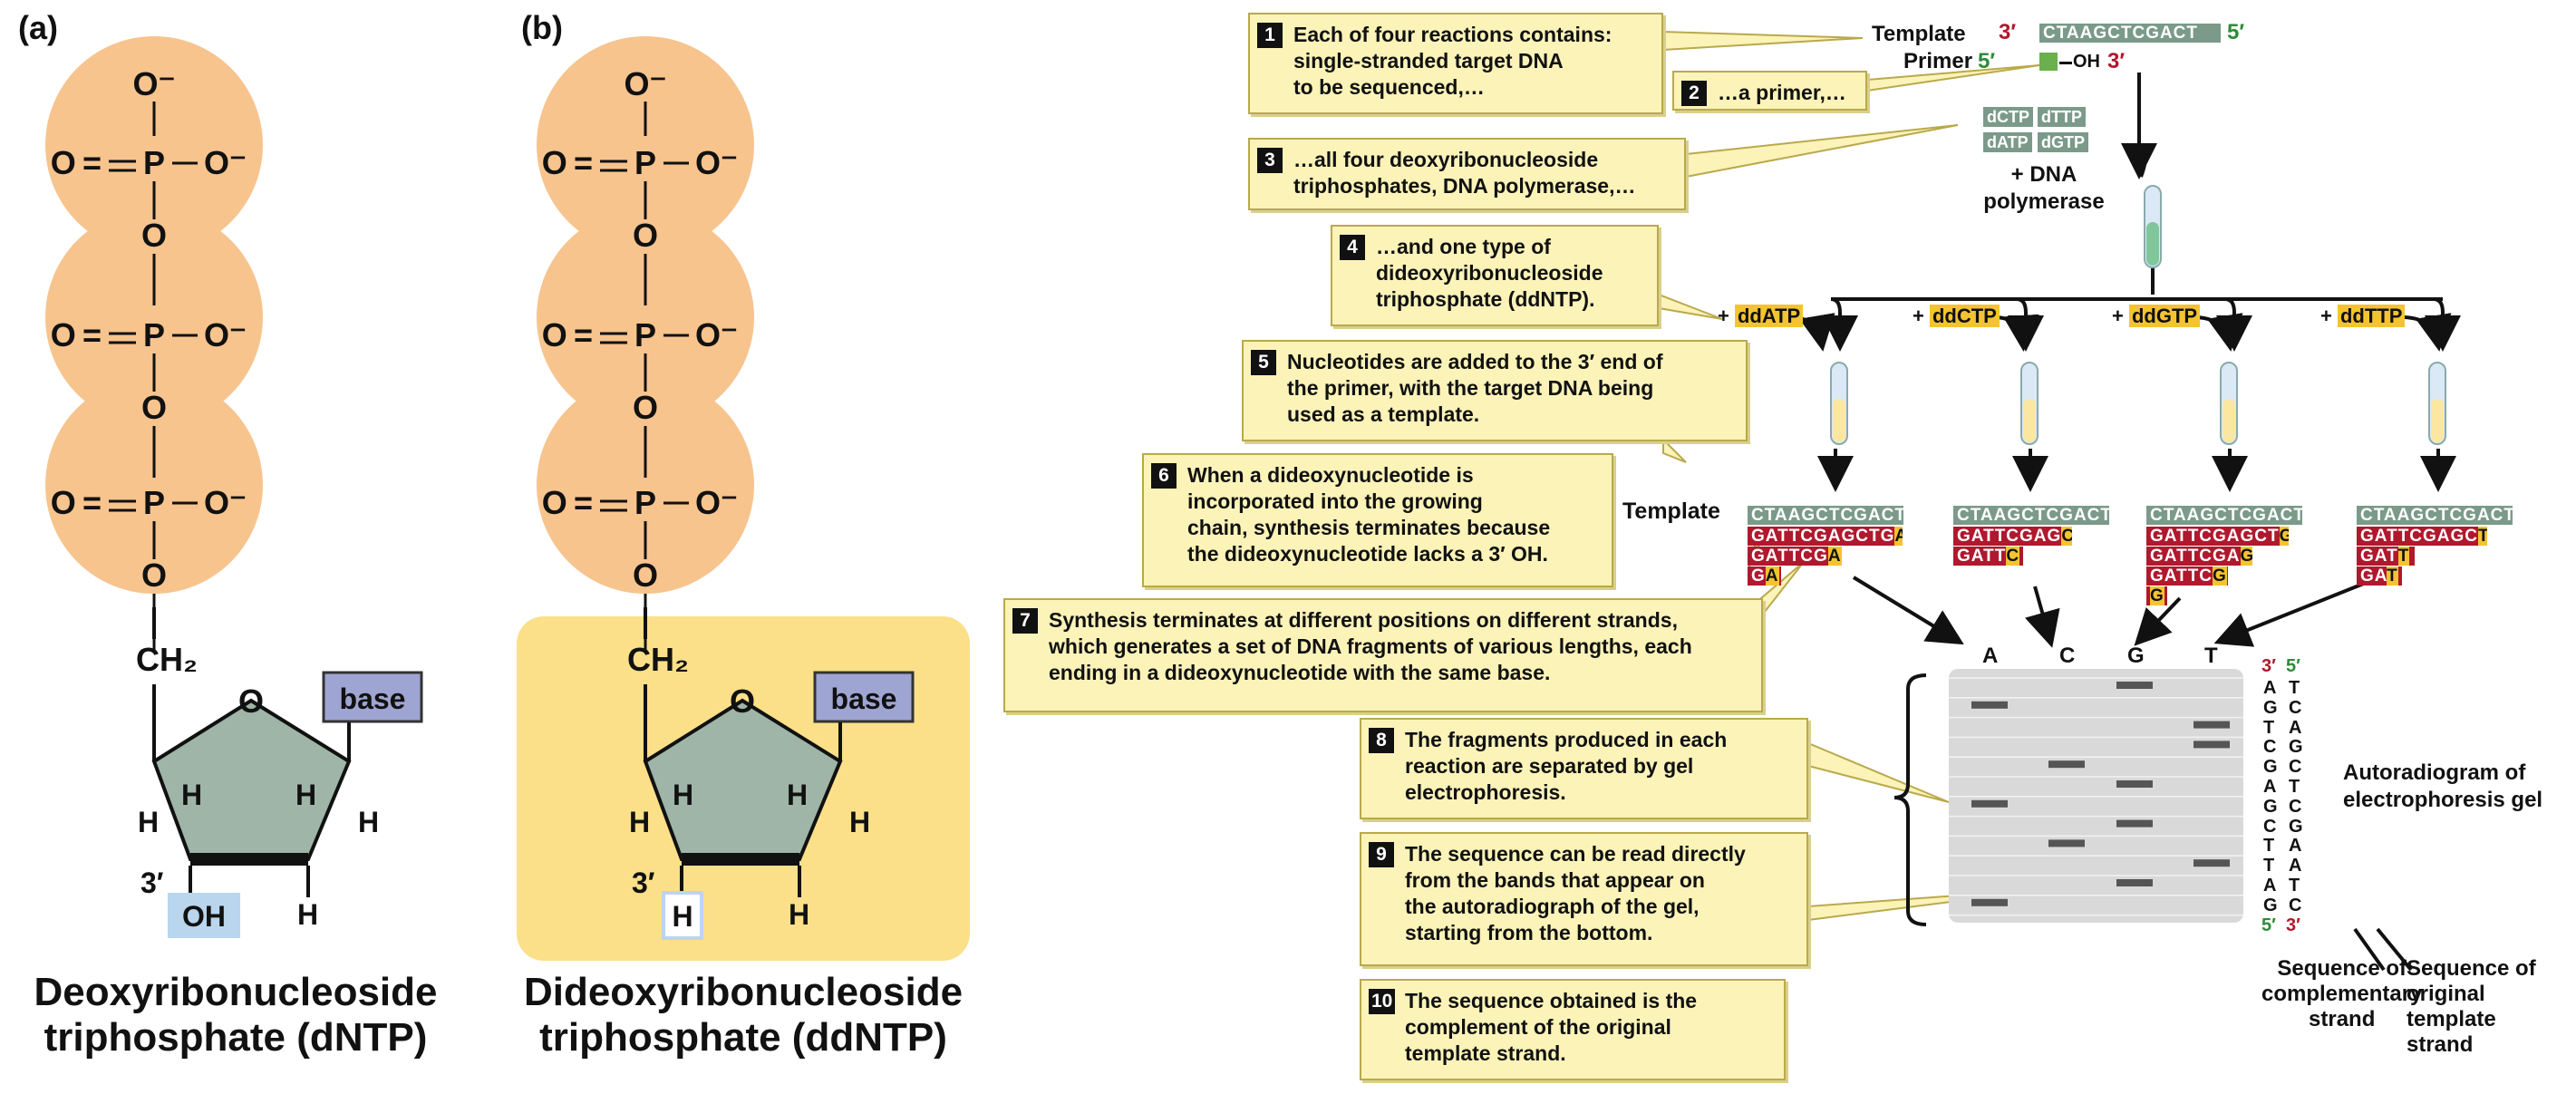 Image resolution: width=2576 pixels, height=1094 pixels. Describe the element at coordinates (2012, 537) in the screenshot. I see `dna-fragment: GATTCGAGC` at that location.